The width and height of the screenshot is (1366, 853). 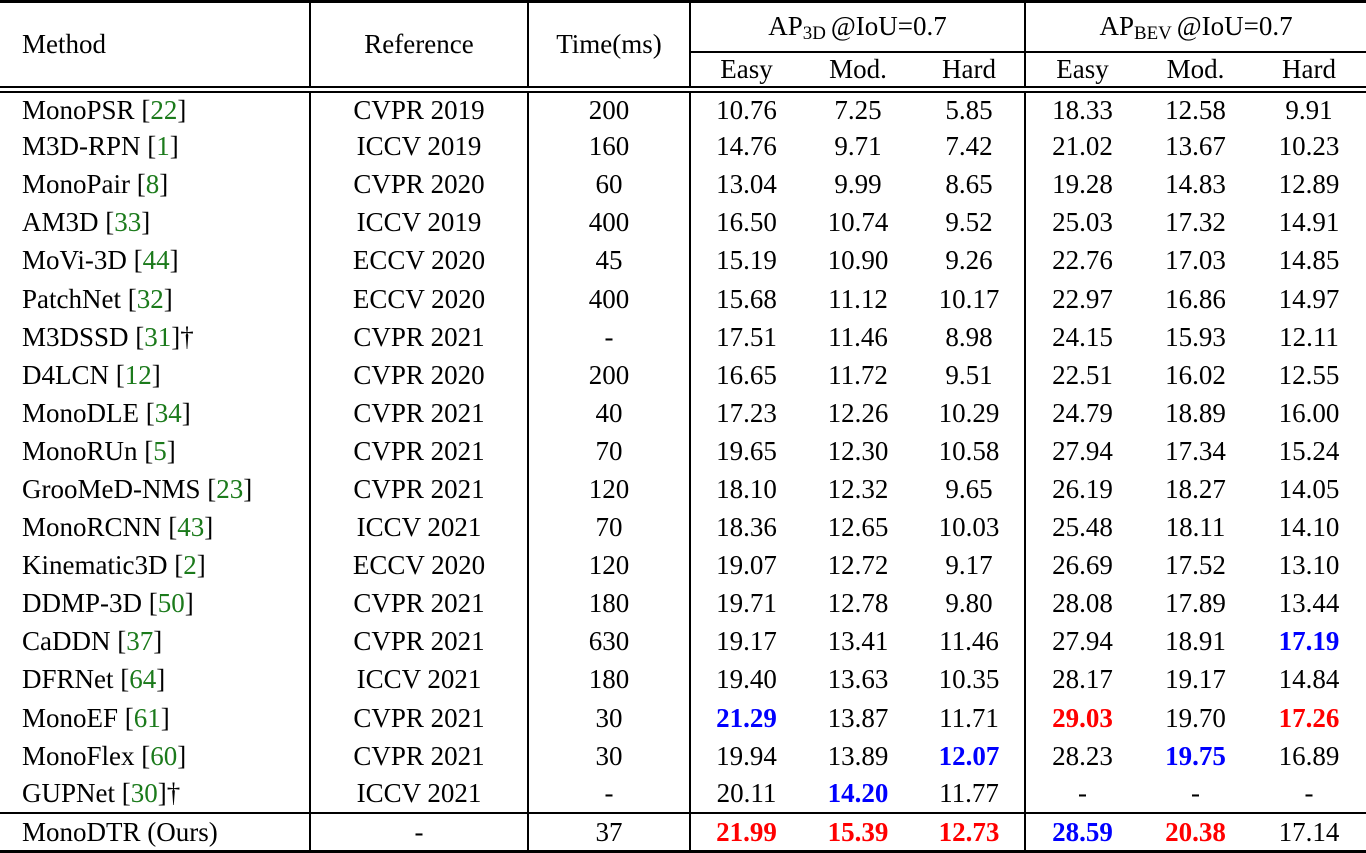 I want to click on value-cell: 12.89, so click(x=1309, y=184).